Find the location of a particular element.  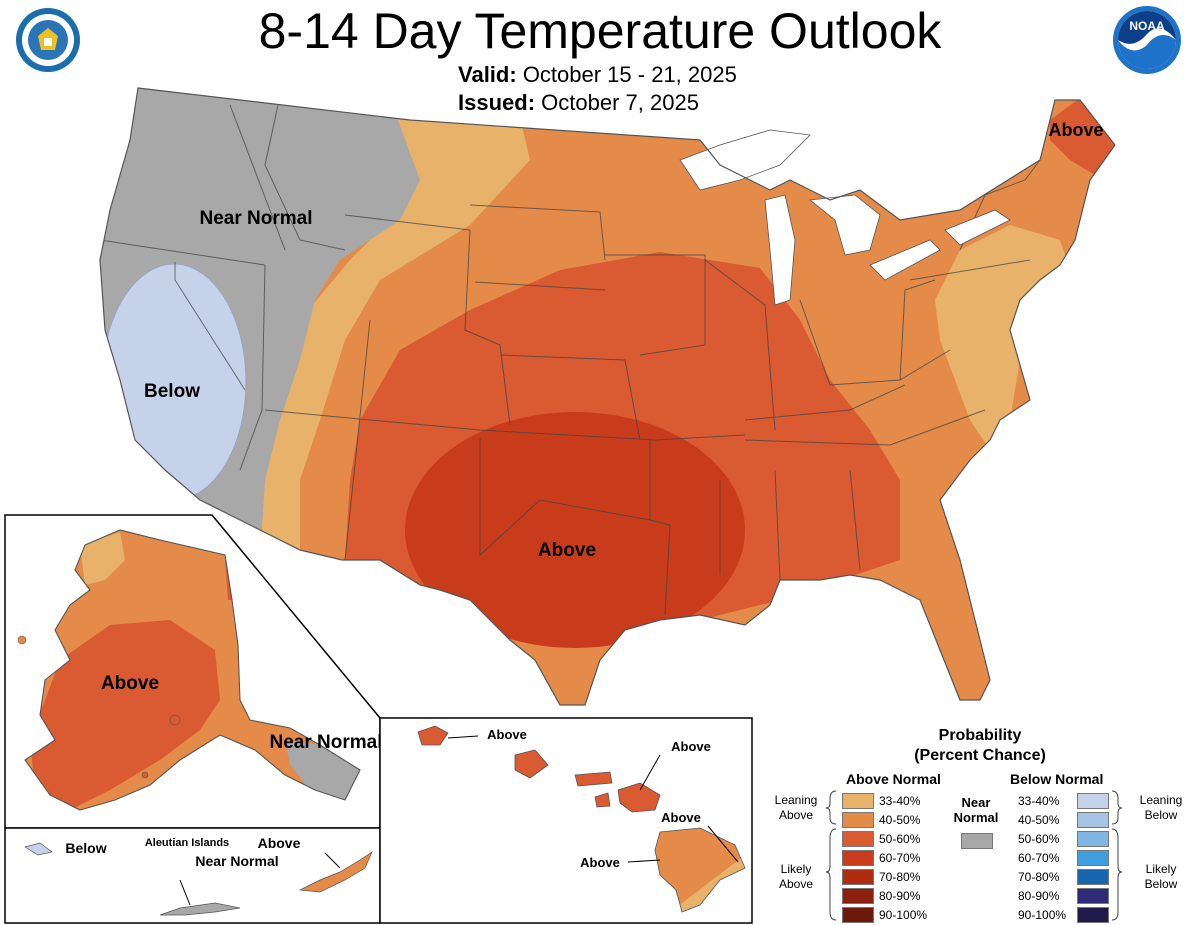

label-northeast-above: Above is located at coordinates (1075, 130).